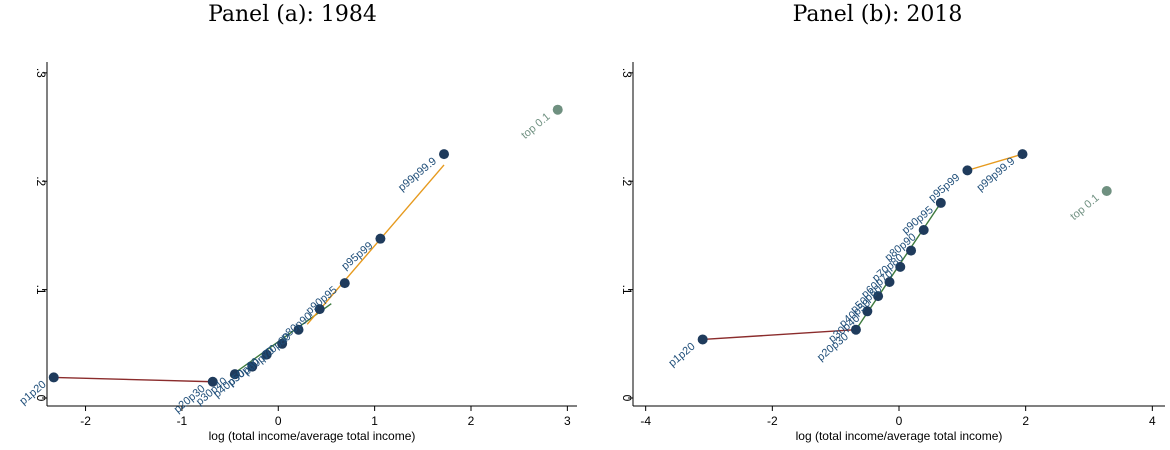 The image size is (1170, 450). I want to click on x-tick-label: 1, so click(374, 421).